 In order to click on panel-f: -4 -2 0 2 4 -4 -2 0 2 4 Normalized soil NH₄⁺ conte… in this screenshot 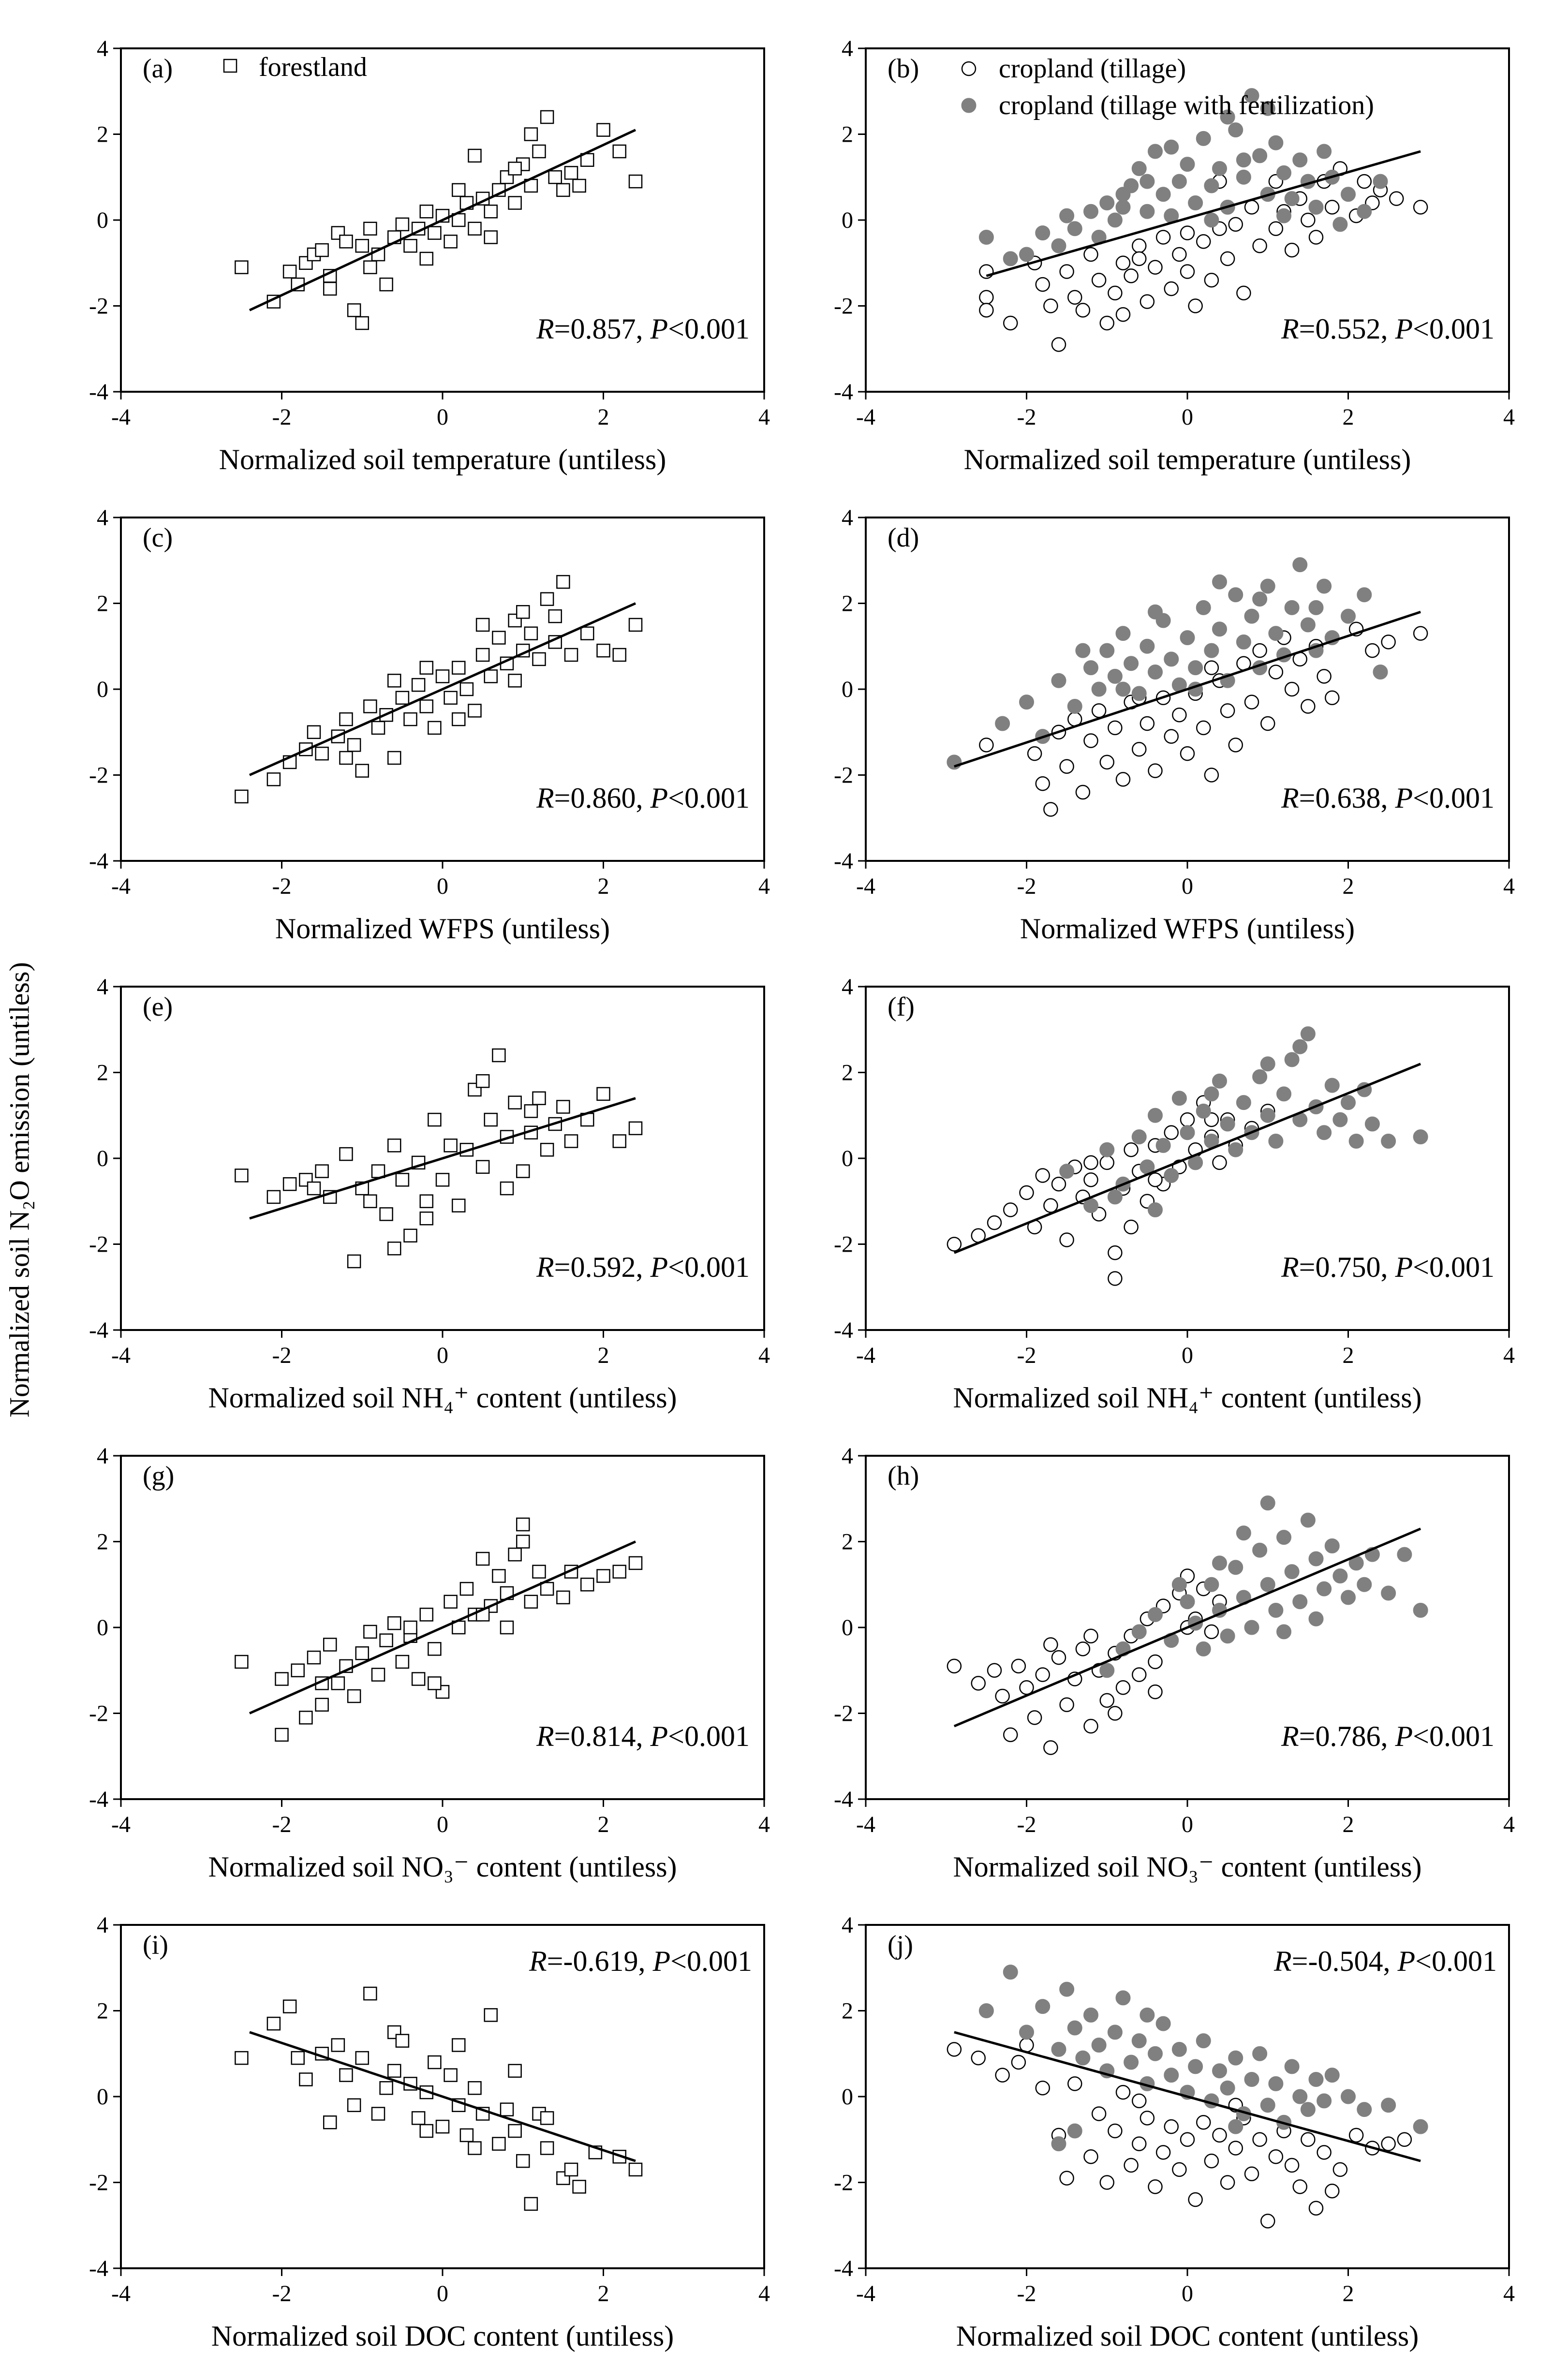, I will do `click(1174, 1194)`.